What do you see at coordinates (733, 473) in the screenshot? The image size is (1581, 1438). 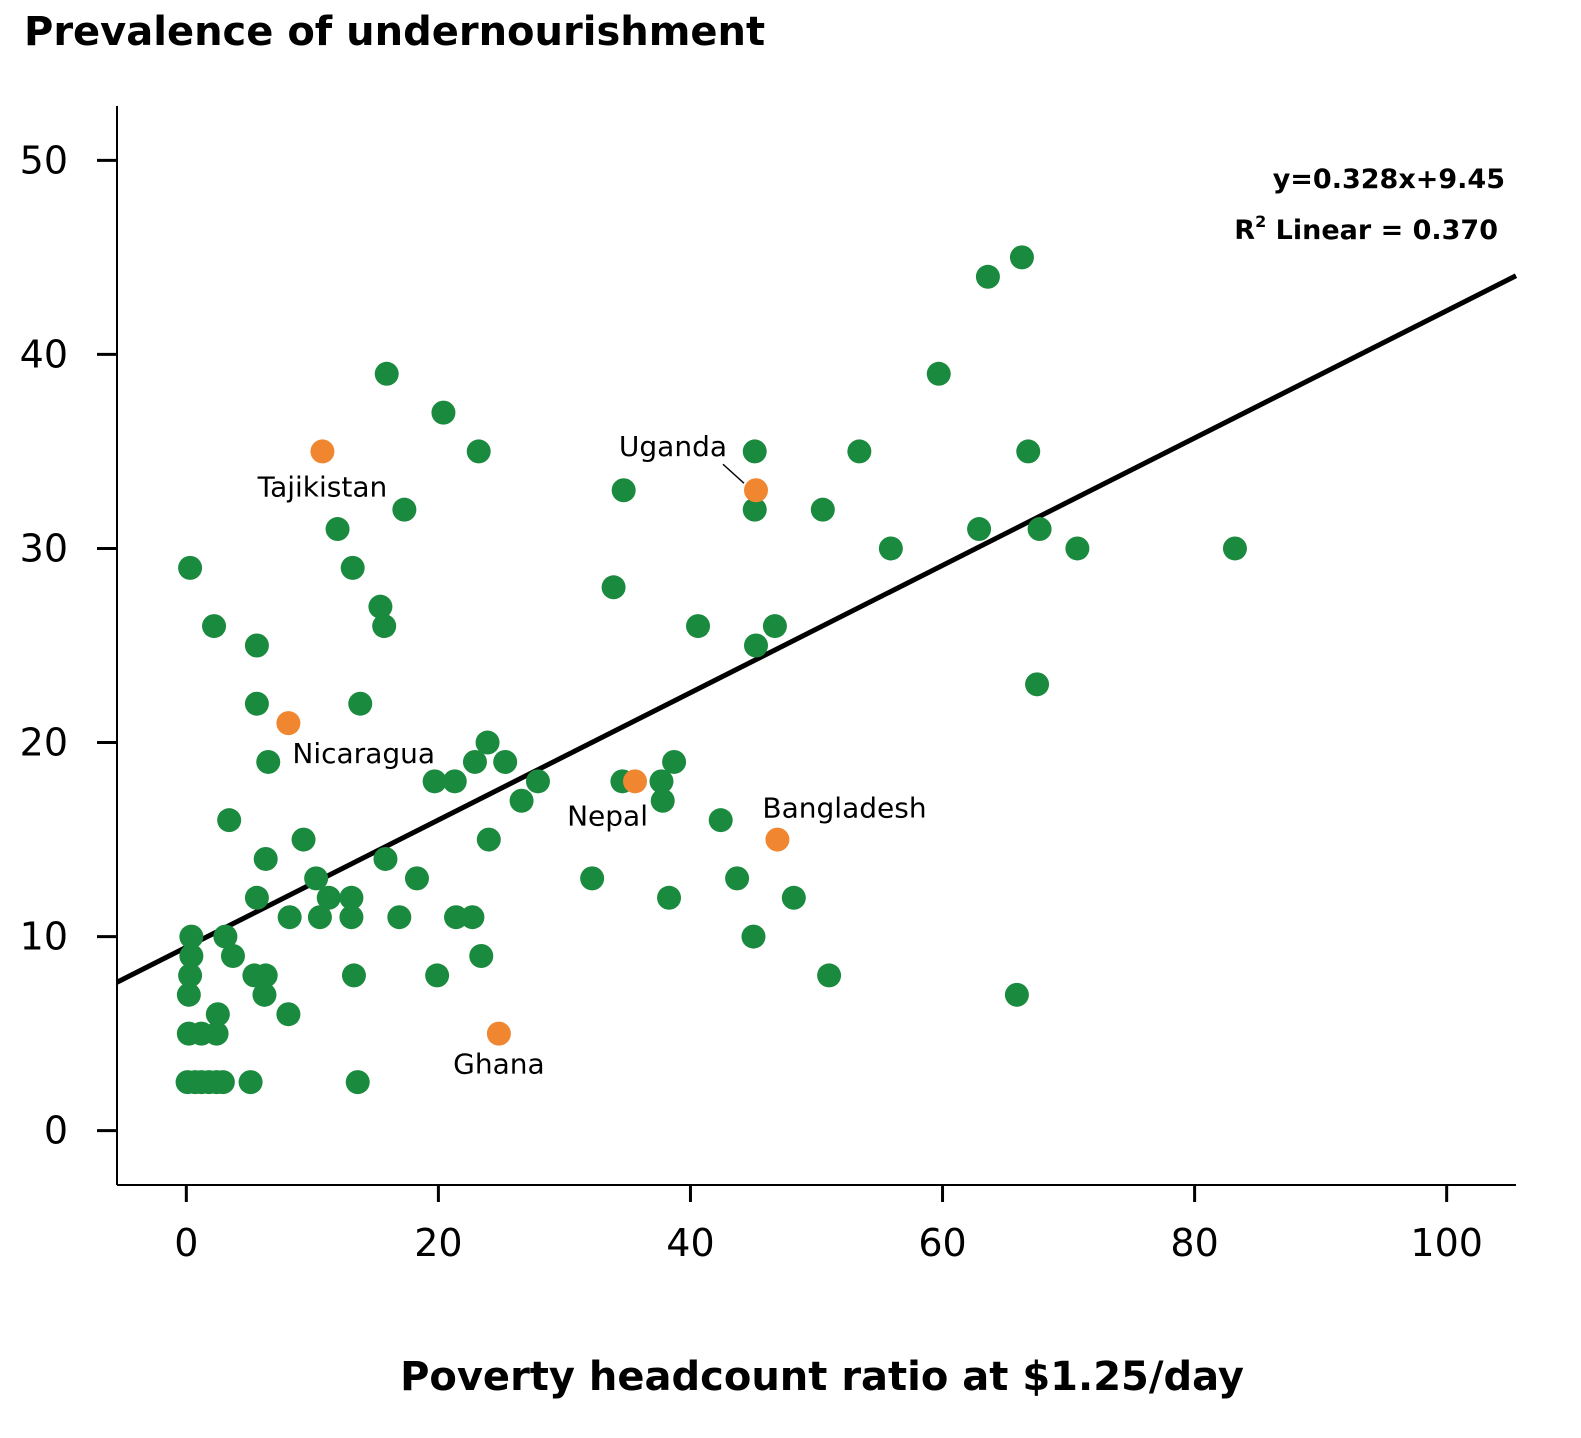 I see `leader-line` at bounding box center [733, 473].